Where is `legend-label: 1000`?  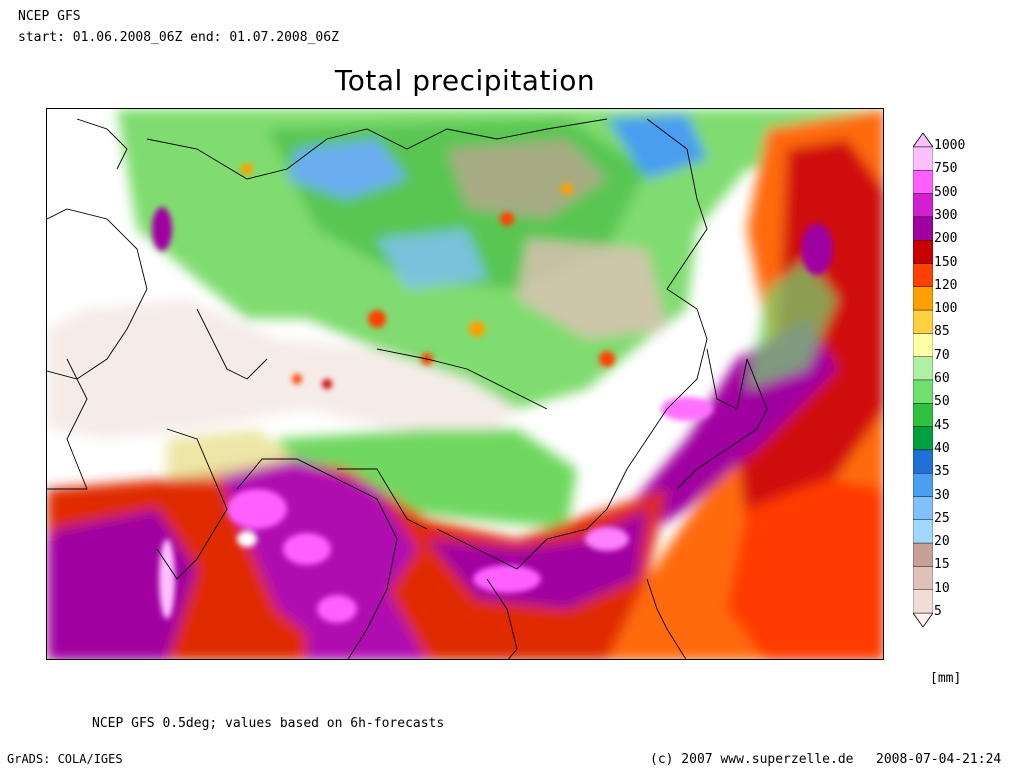 legend-label: 1000 is located at coordinates (950, 145).